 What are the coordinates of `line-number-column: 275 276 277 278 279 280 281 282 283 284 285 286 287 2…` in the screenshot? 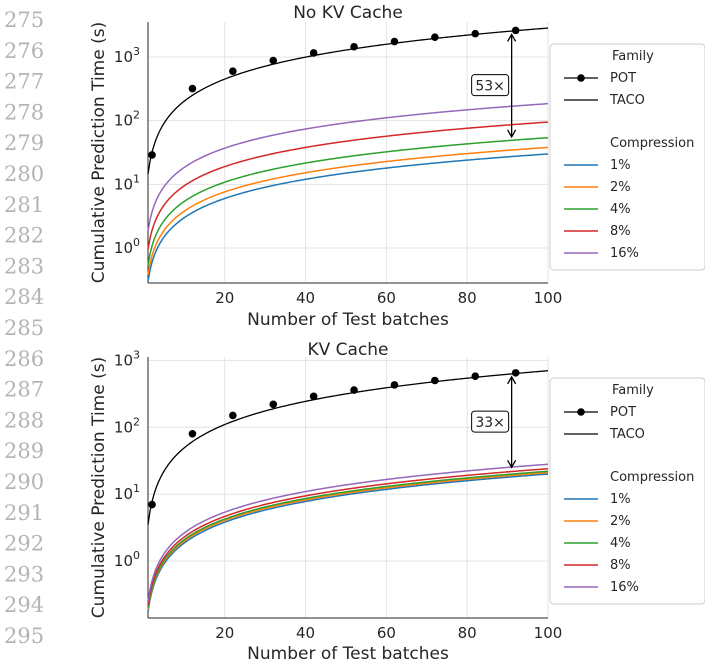 It's located at (24, 328).